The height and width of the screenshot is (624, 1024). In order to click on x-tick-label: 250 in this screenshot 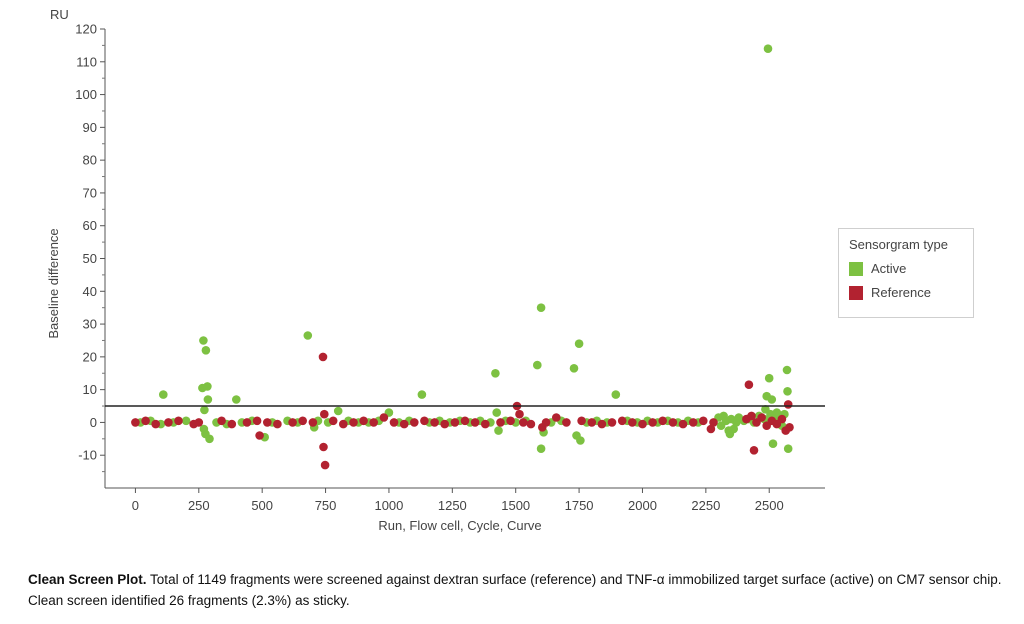, I will do `click(199, 505)`.